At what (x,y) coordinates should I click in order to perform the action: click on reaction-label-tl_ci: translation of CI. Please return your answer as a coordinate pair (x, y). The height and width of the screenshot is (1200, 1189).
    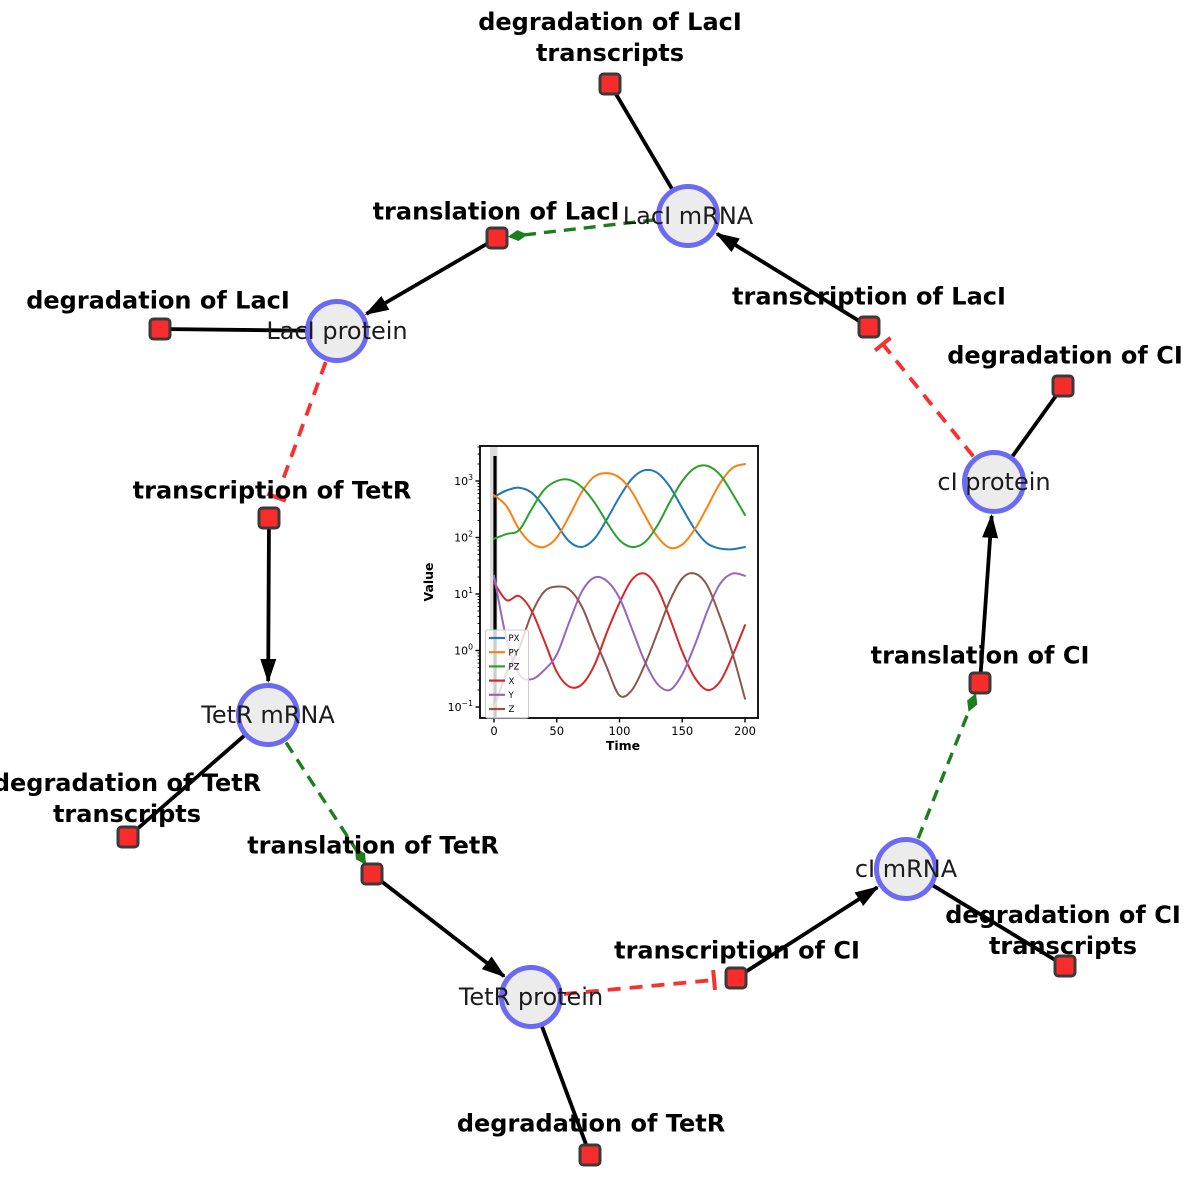
    Looking at the image, I should click on (980, 655).